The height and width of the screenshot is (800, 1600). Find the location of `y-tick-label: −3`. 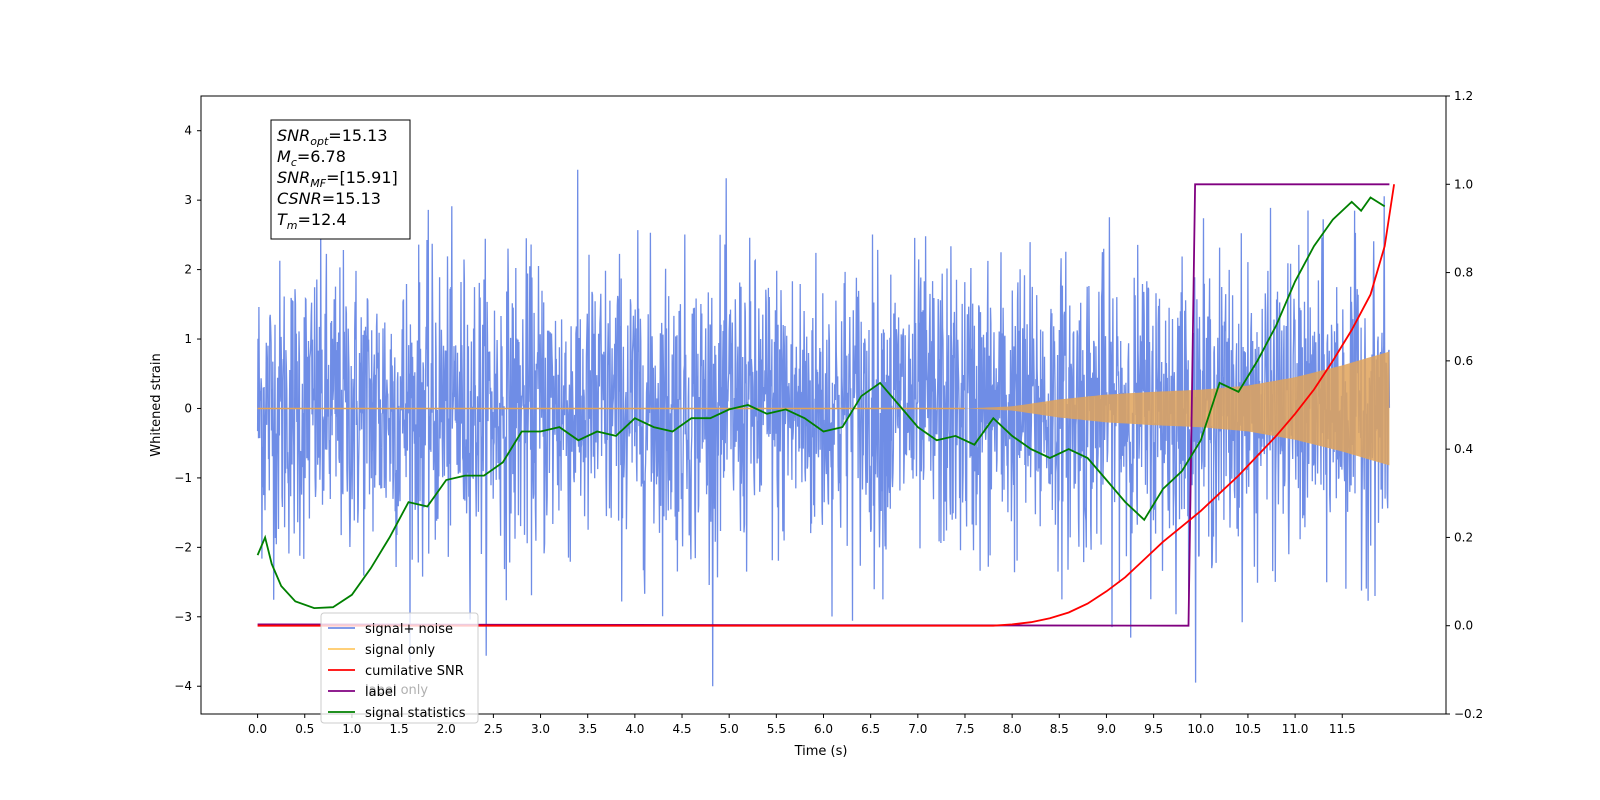

y-tick-label: −3 is located at coordinates (183, 617).